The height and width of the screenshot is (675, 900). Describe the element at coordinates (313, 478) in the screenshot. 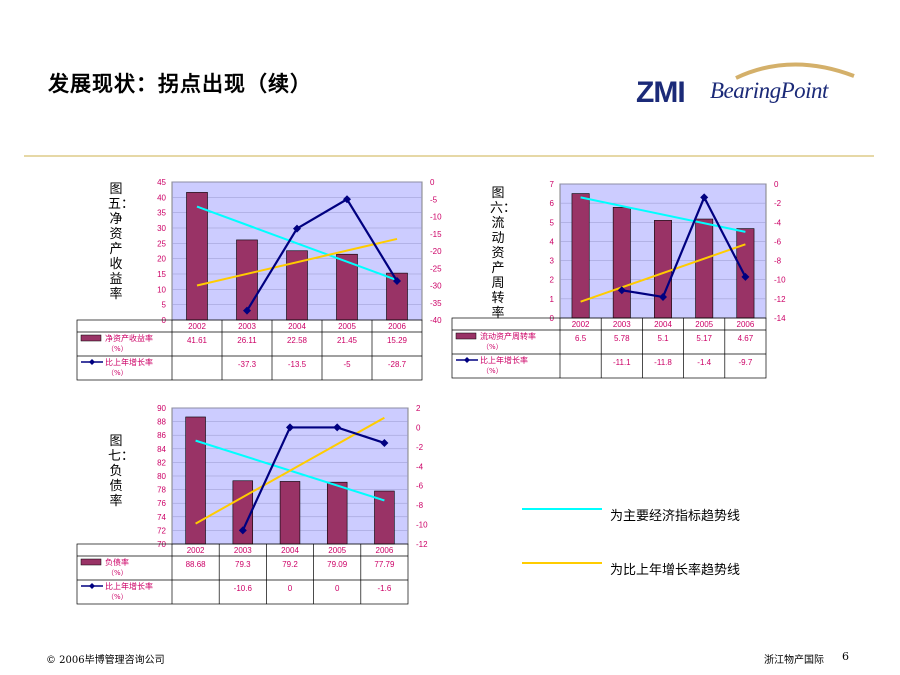

I see `chart7-growth-line` at that location.